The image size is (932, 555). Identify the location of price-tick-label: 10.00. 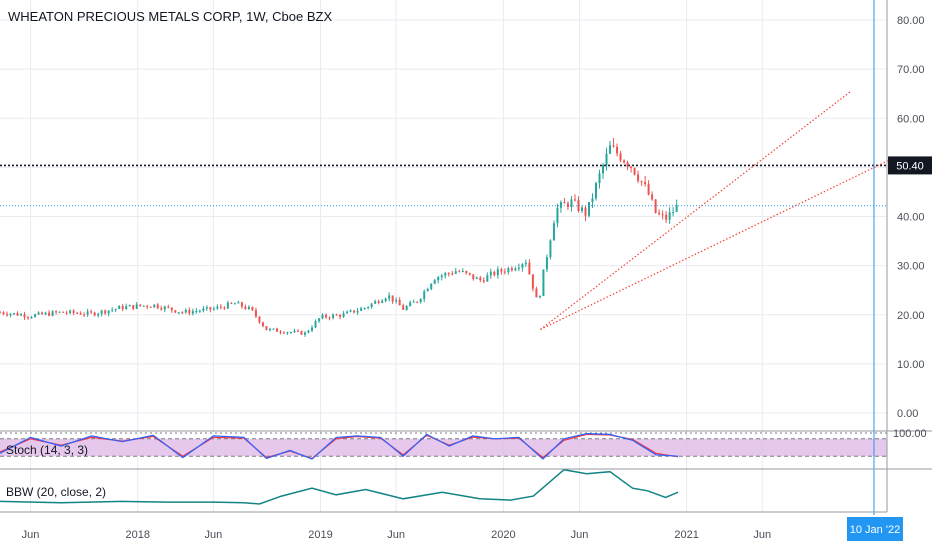
(911, 365).